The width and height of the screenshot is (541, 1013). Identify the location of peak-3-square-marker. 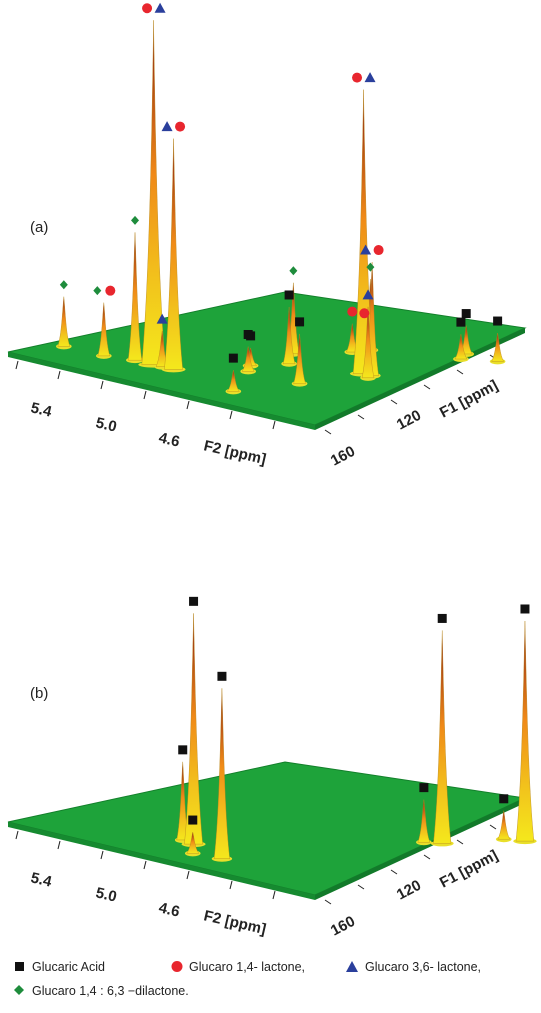
(193, 820).